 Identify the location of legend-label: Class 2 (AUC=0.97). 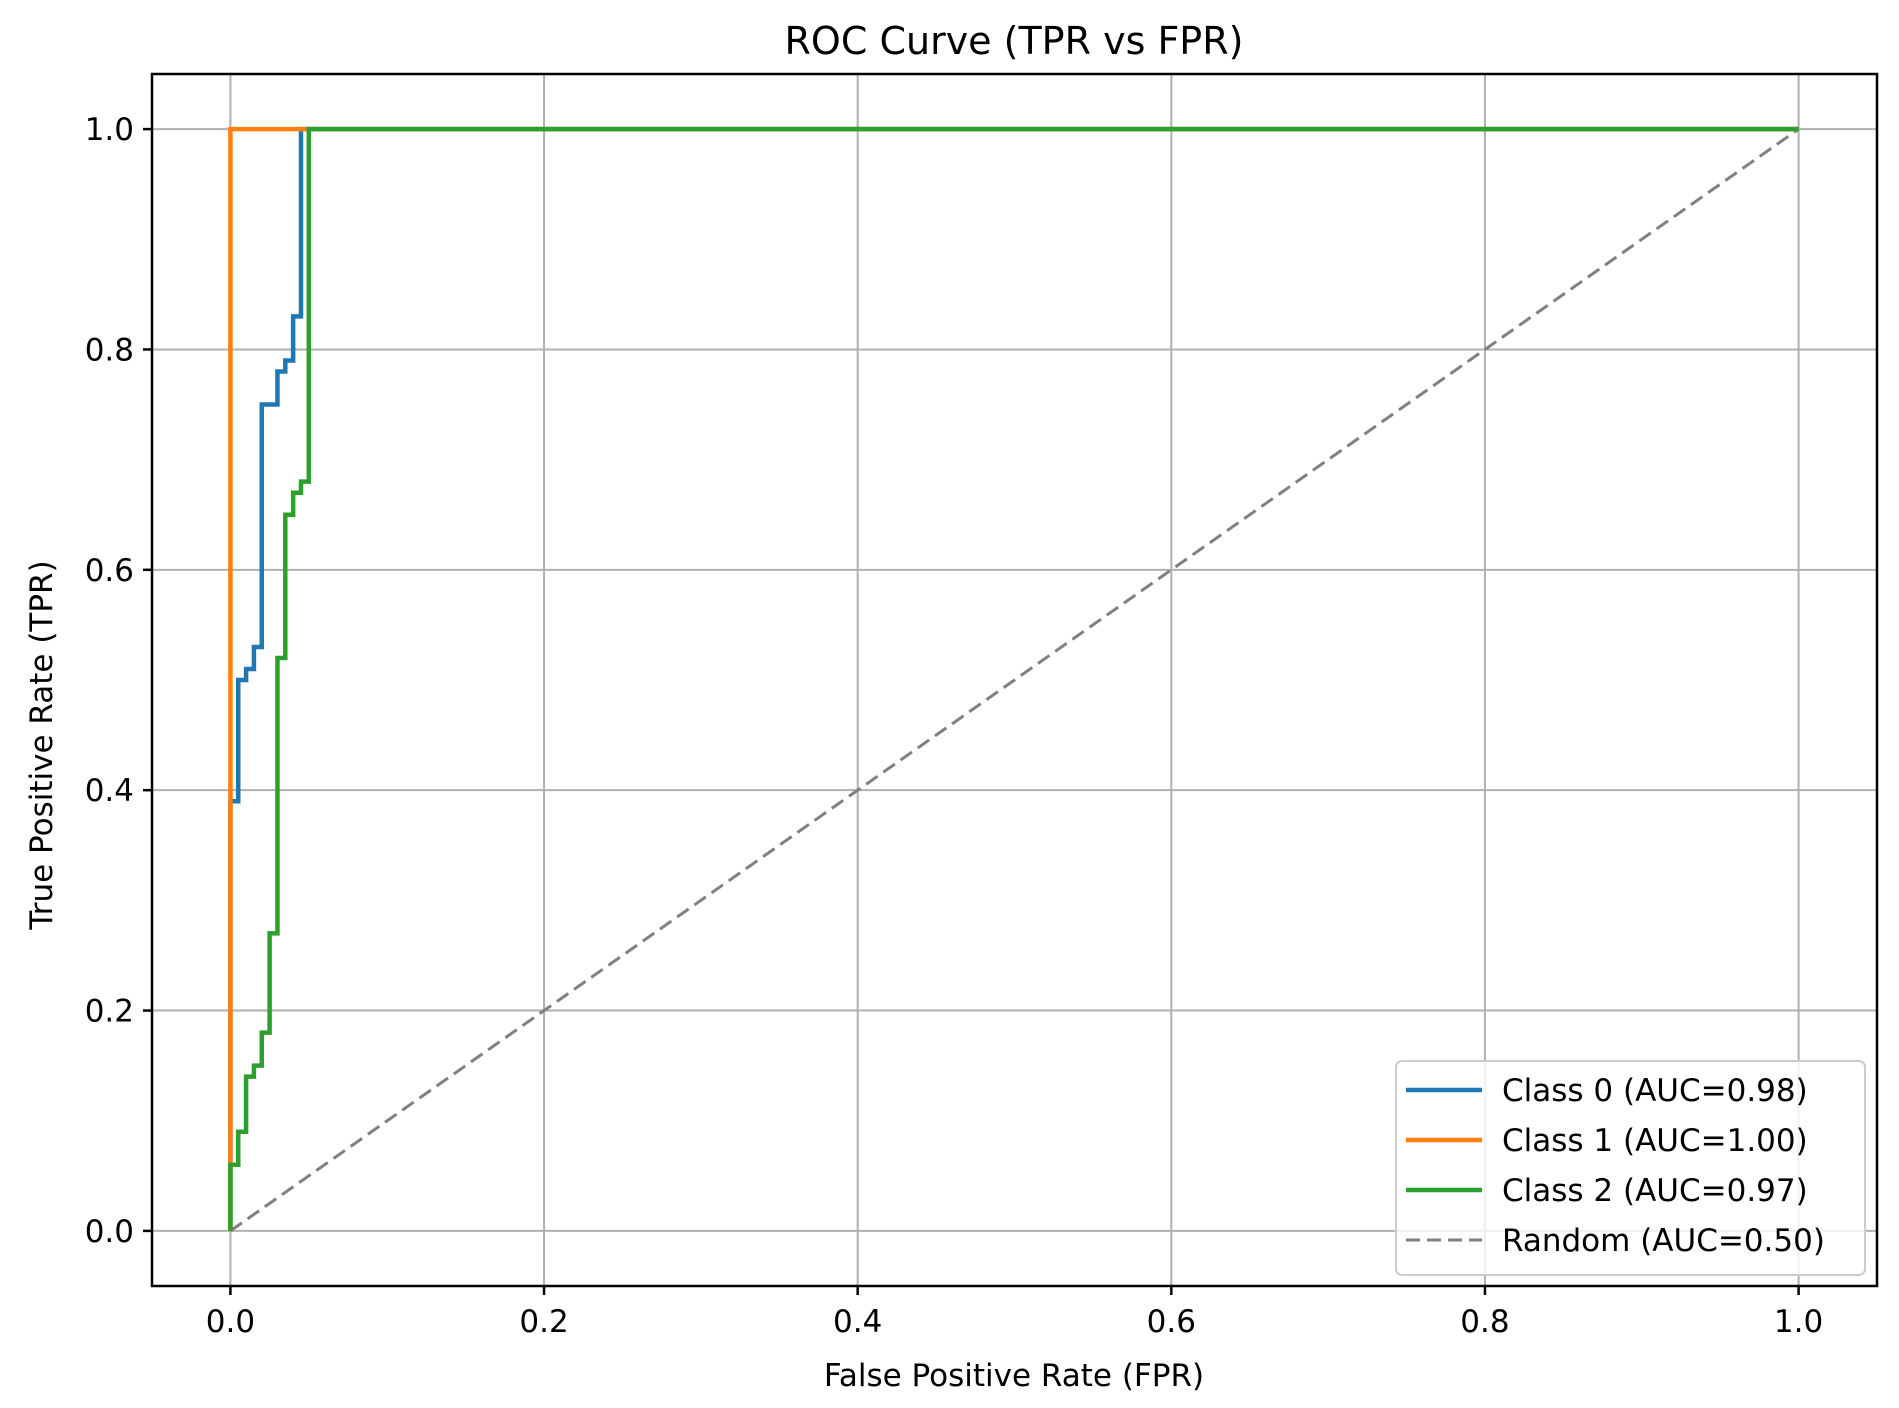
(1655, 1191).